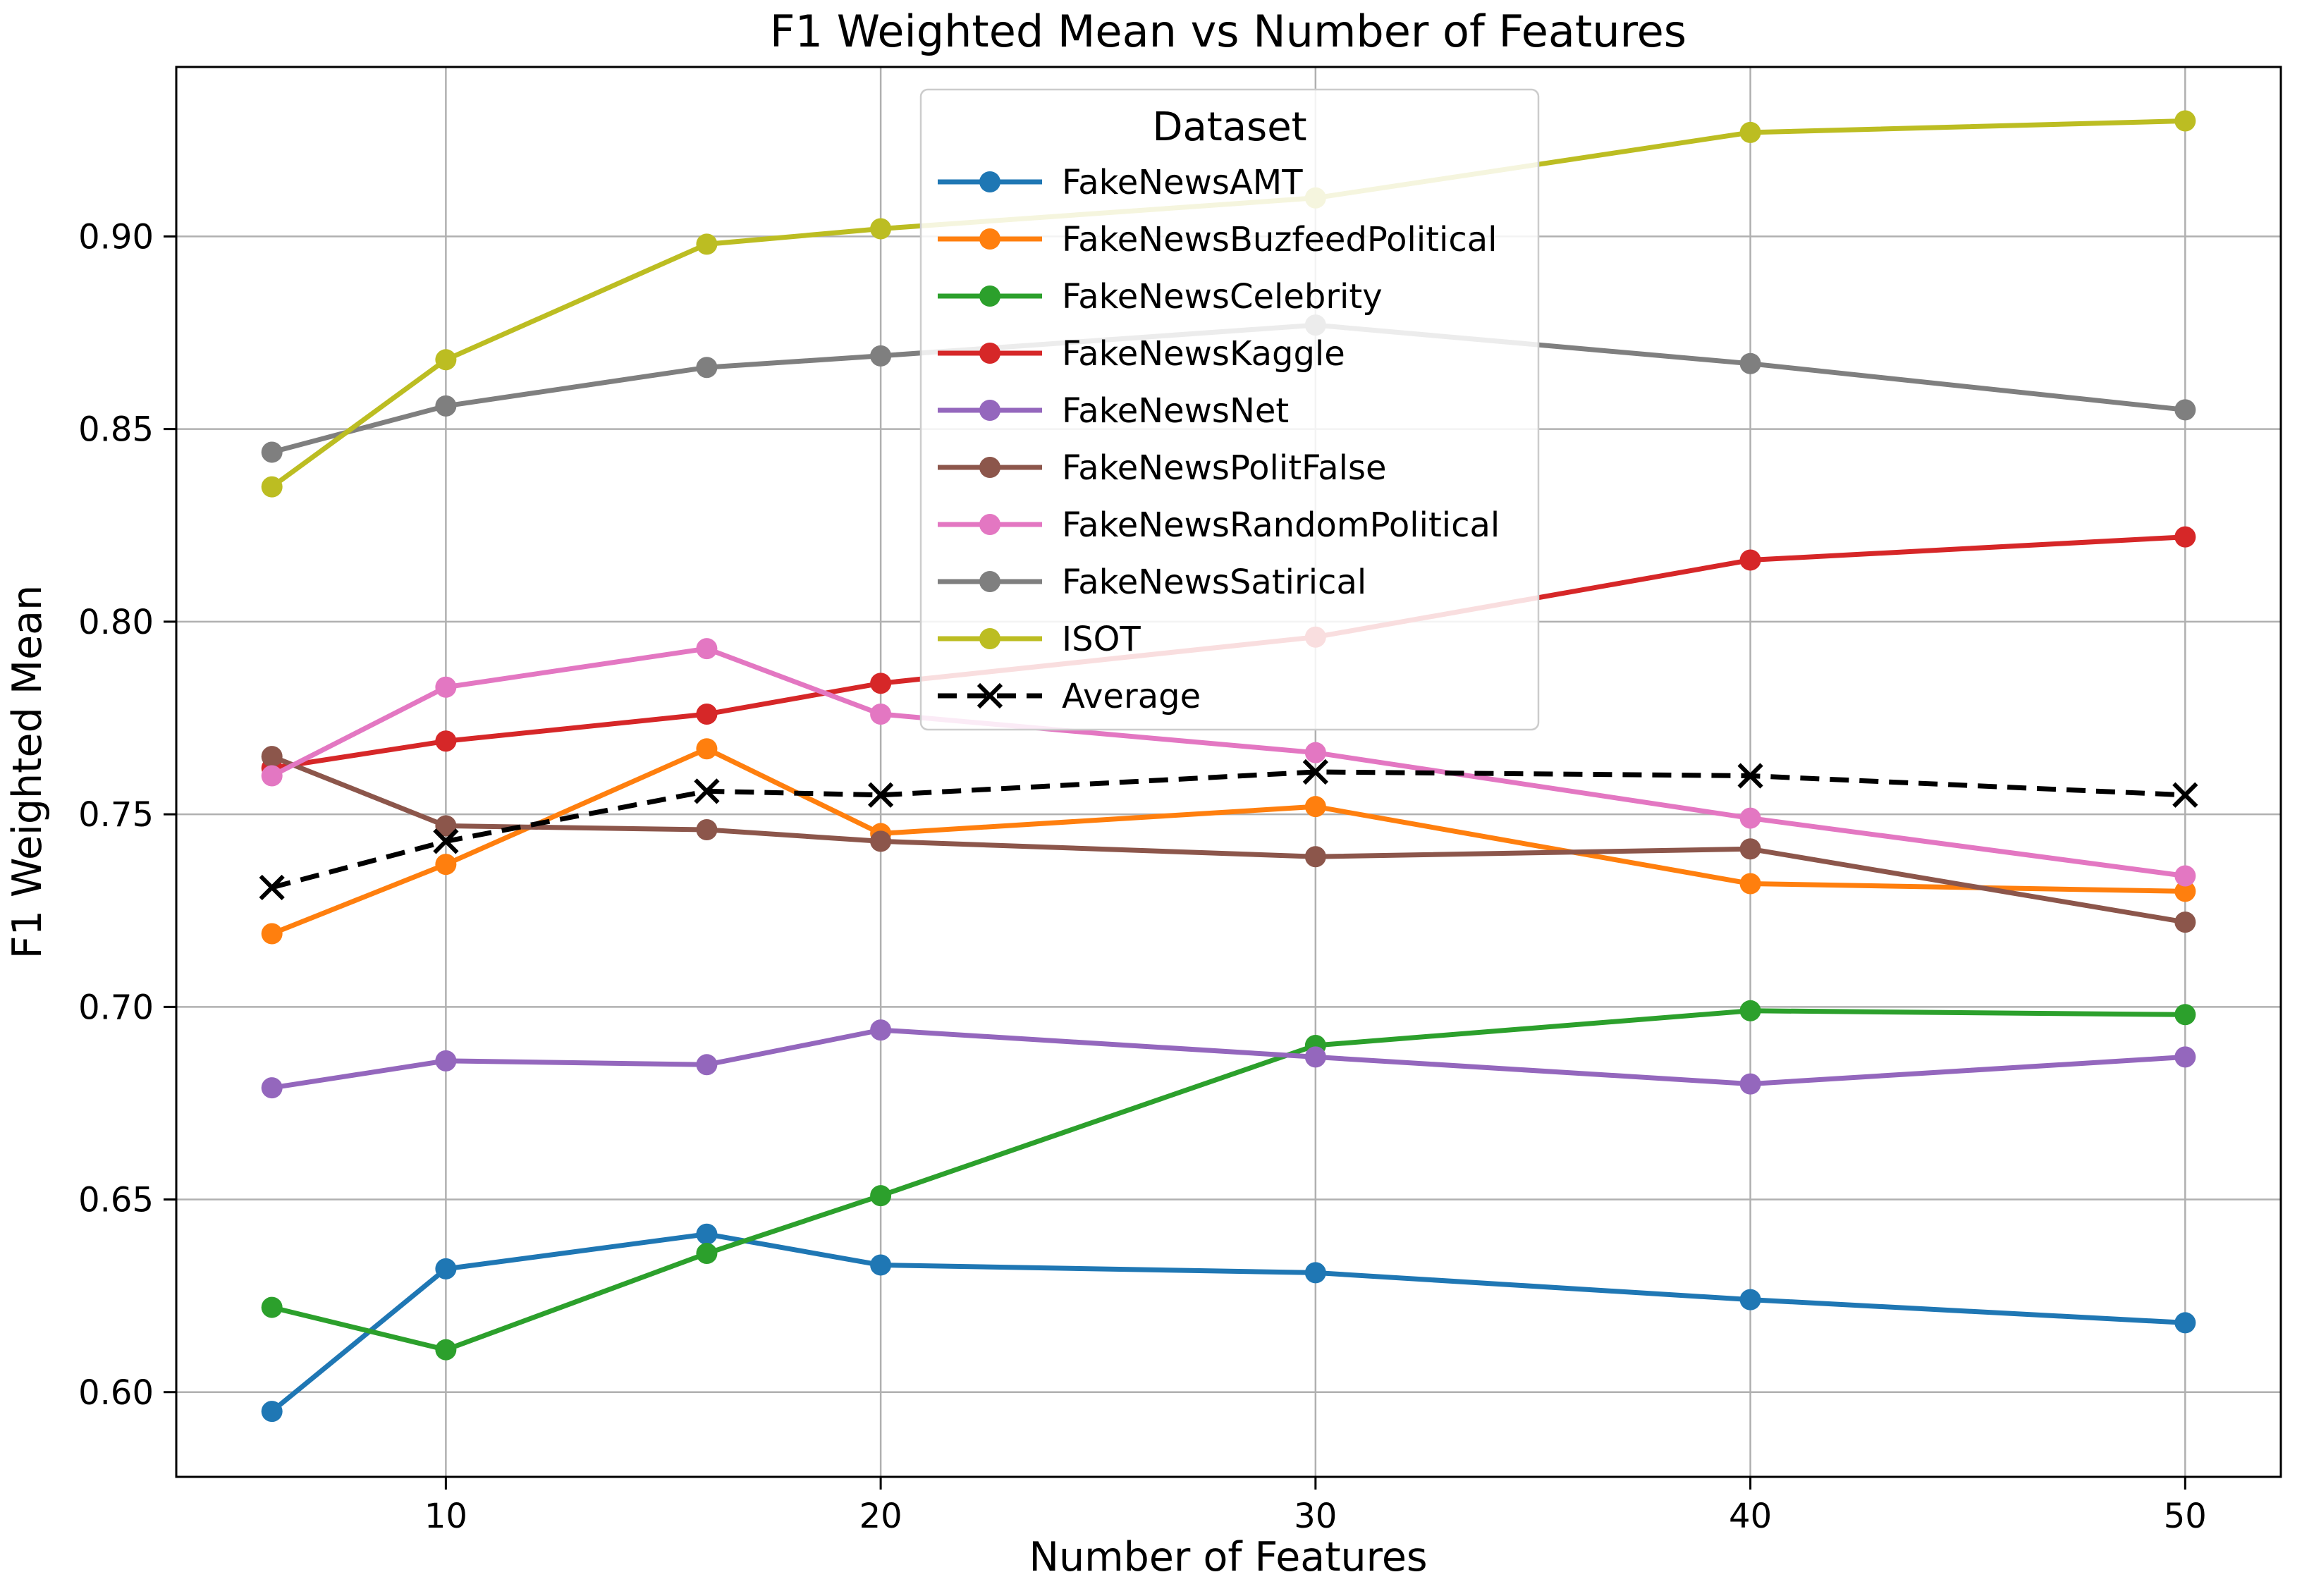 The image size is (2302, 1596). Describe the element at coordinates (1750, 1516) in the screenshot. I see `x-tick-label: 40` at that location.